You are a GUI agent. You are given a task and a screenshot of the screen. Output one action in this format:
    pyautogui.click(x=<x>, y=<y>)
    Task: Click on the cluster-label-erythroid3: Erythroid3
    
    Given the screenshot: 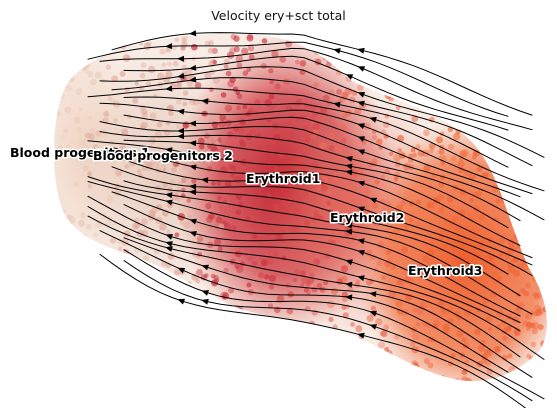 What is the action you would take?
    pyautogui.click(x=445, y=270)
    